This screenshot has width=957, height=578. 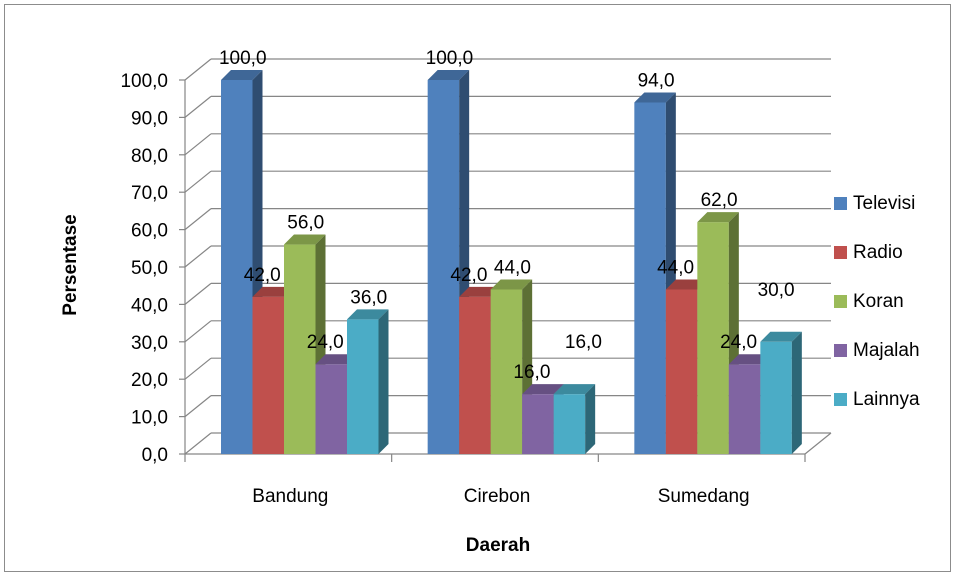 What do you see at coordinates (776, 290) in the screenshot?
I see `data-label: 30,0` at bounding box center [776, 290].